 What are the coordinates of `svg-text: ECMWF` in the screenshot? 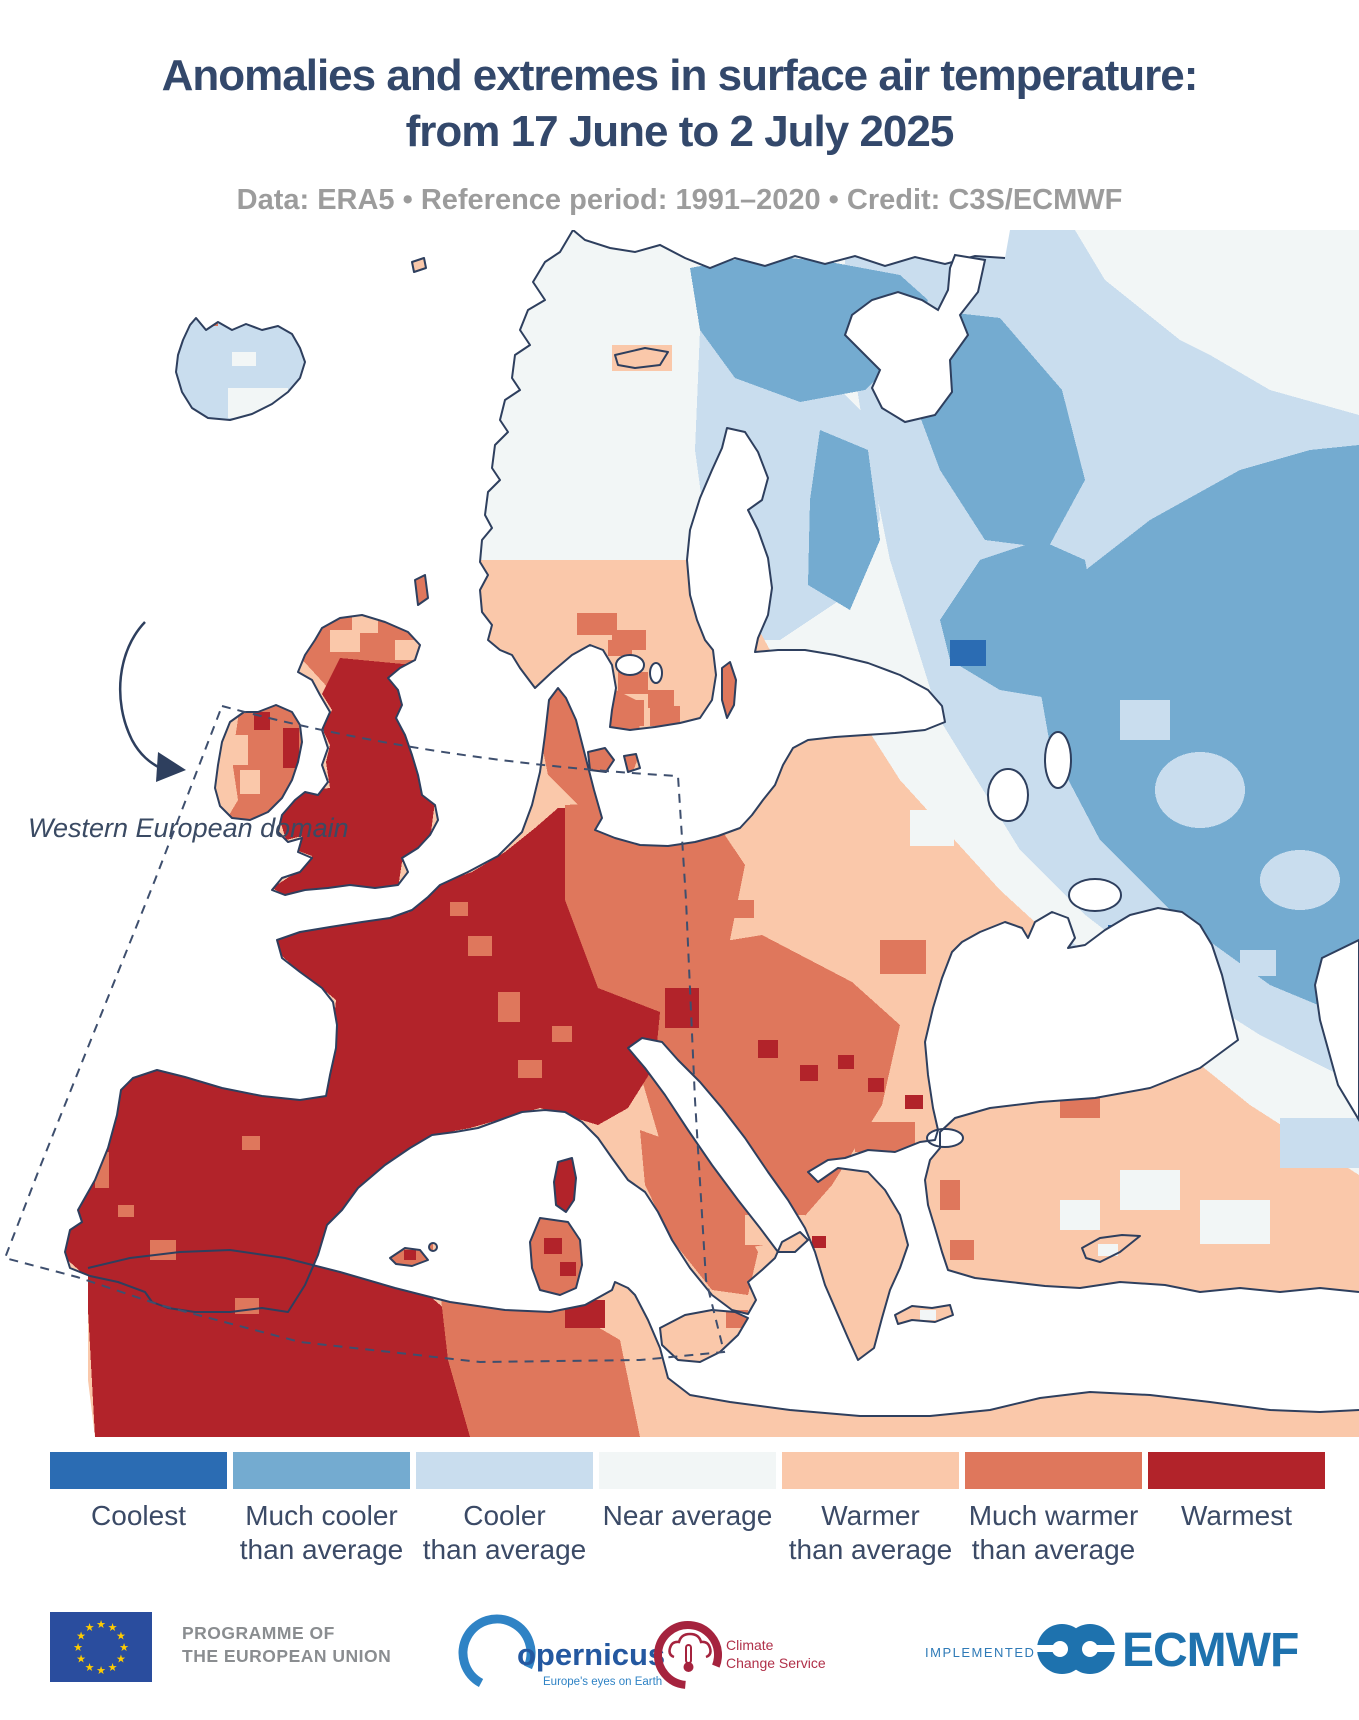 It's located at (1210, 1650).